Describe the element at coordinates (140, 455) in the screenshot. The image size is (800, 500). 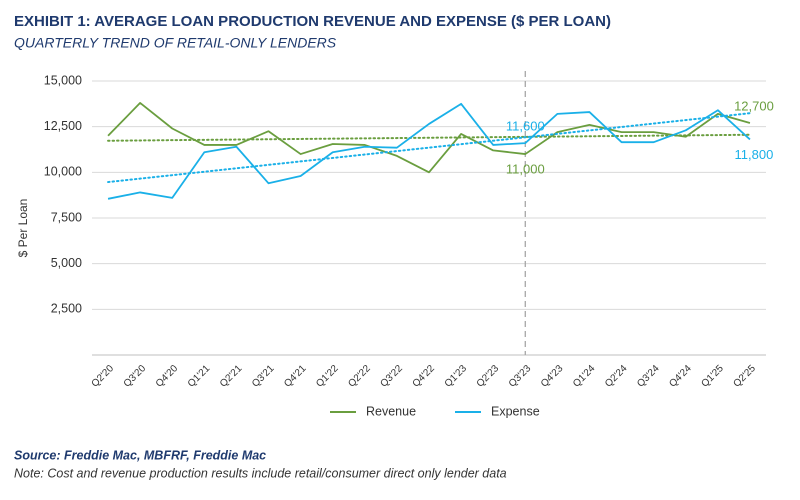
I see `source: Source: Freddie Mac, MBFRF, Freddie Mac` at that location.